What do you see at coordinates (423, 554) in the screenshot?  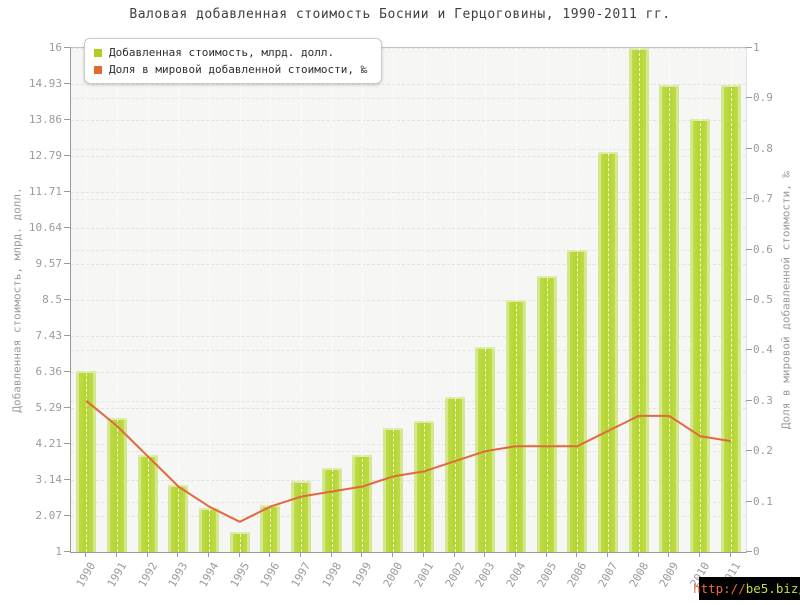 I see `x-tick-mark-2001` at bounding box center [423, 554].